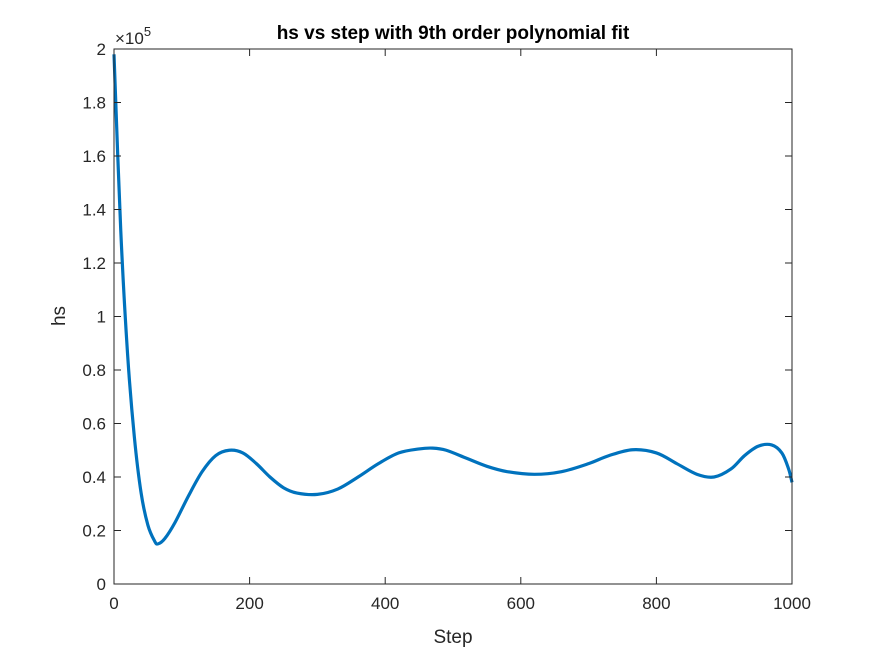 This screenshot has width=875, height=656. Describe the element at coordinates (94, 370) in the screenshot. I see `y-tick-label: 0.8` at that location.